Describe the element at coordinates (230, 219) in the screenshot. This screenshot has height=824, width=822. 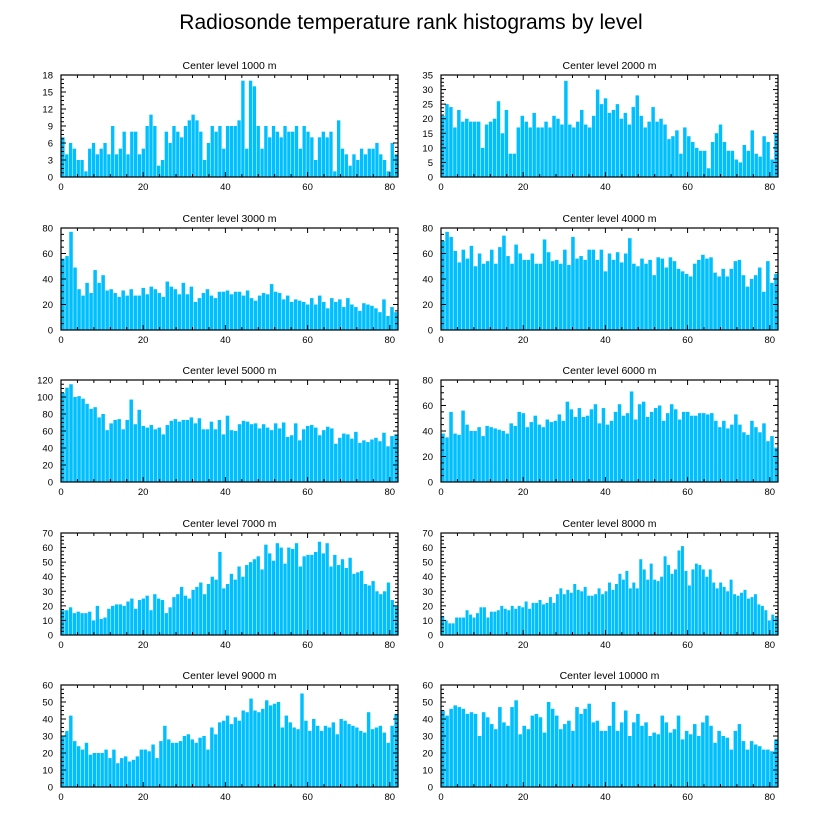
I see `panel-title: Center level 3000 m` at that location.